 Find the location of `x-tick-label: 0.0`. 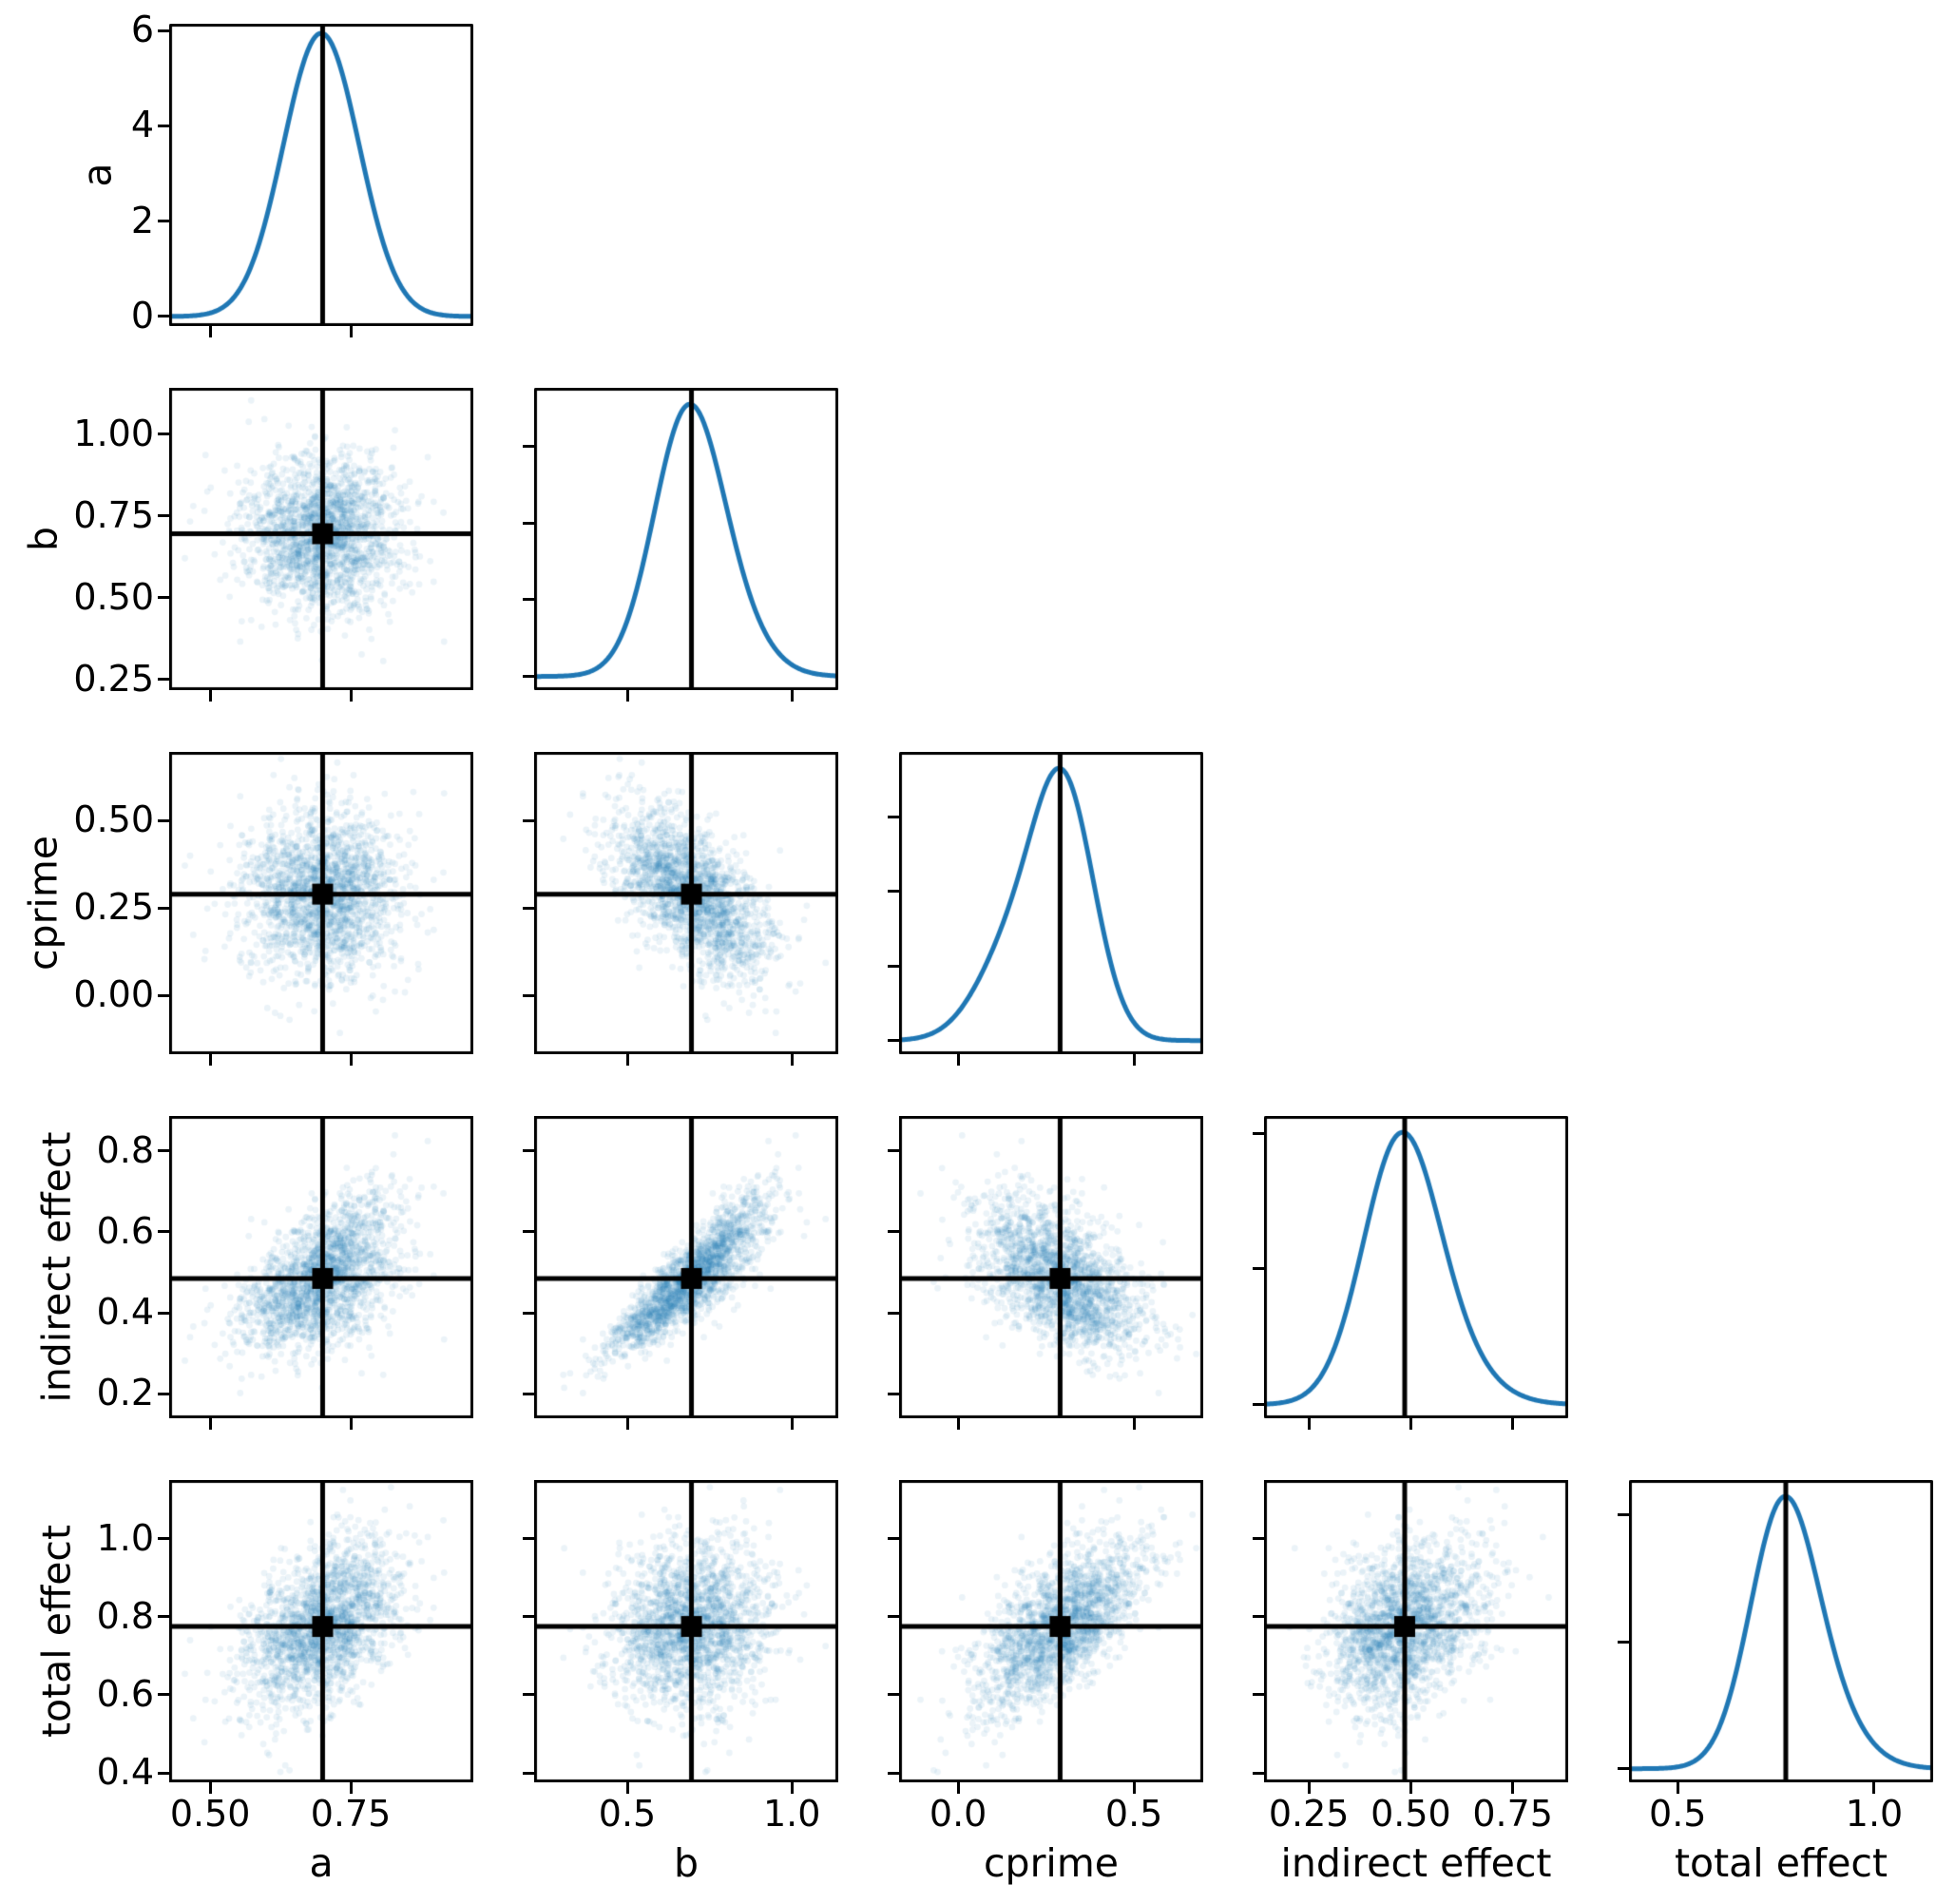

x-tick-label: 0.0 is located at coordinates (958, 1814).